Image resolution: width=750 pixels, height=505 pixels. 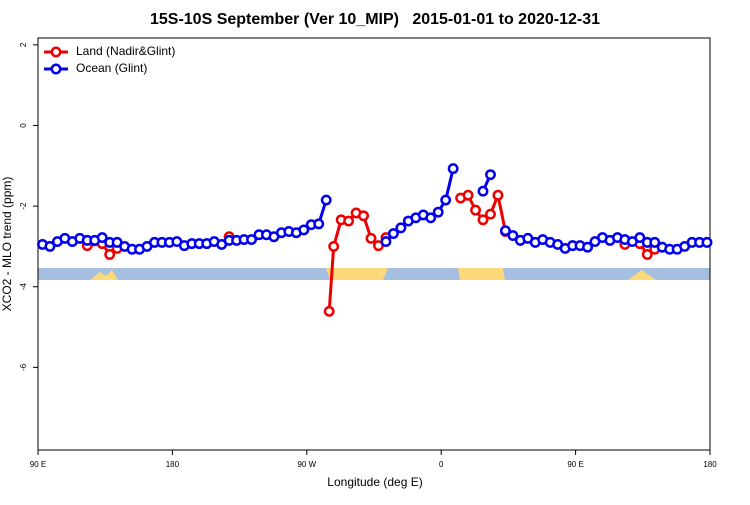 What do you see at coordinates (374, 482) in the screenshot?
I see `x-axis-title: Longitude (deg E)` at bounding box center [374, 482].